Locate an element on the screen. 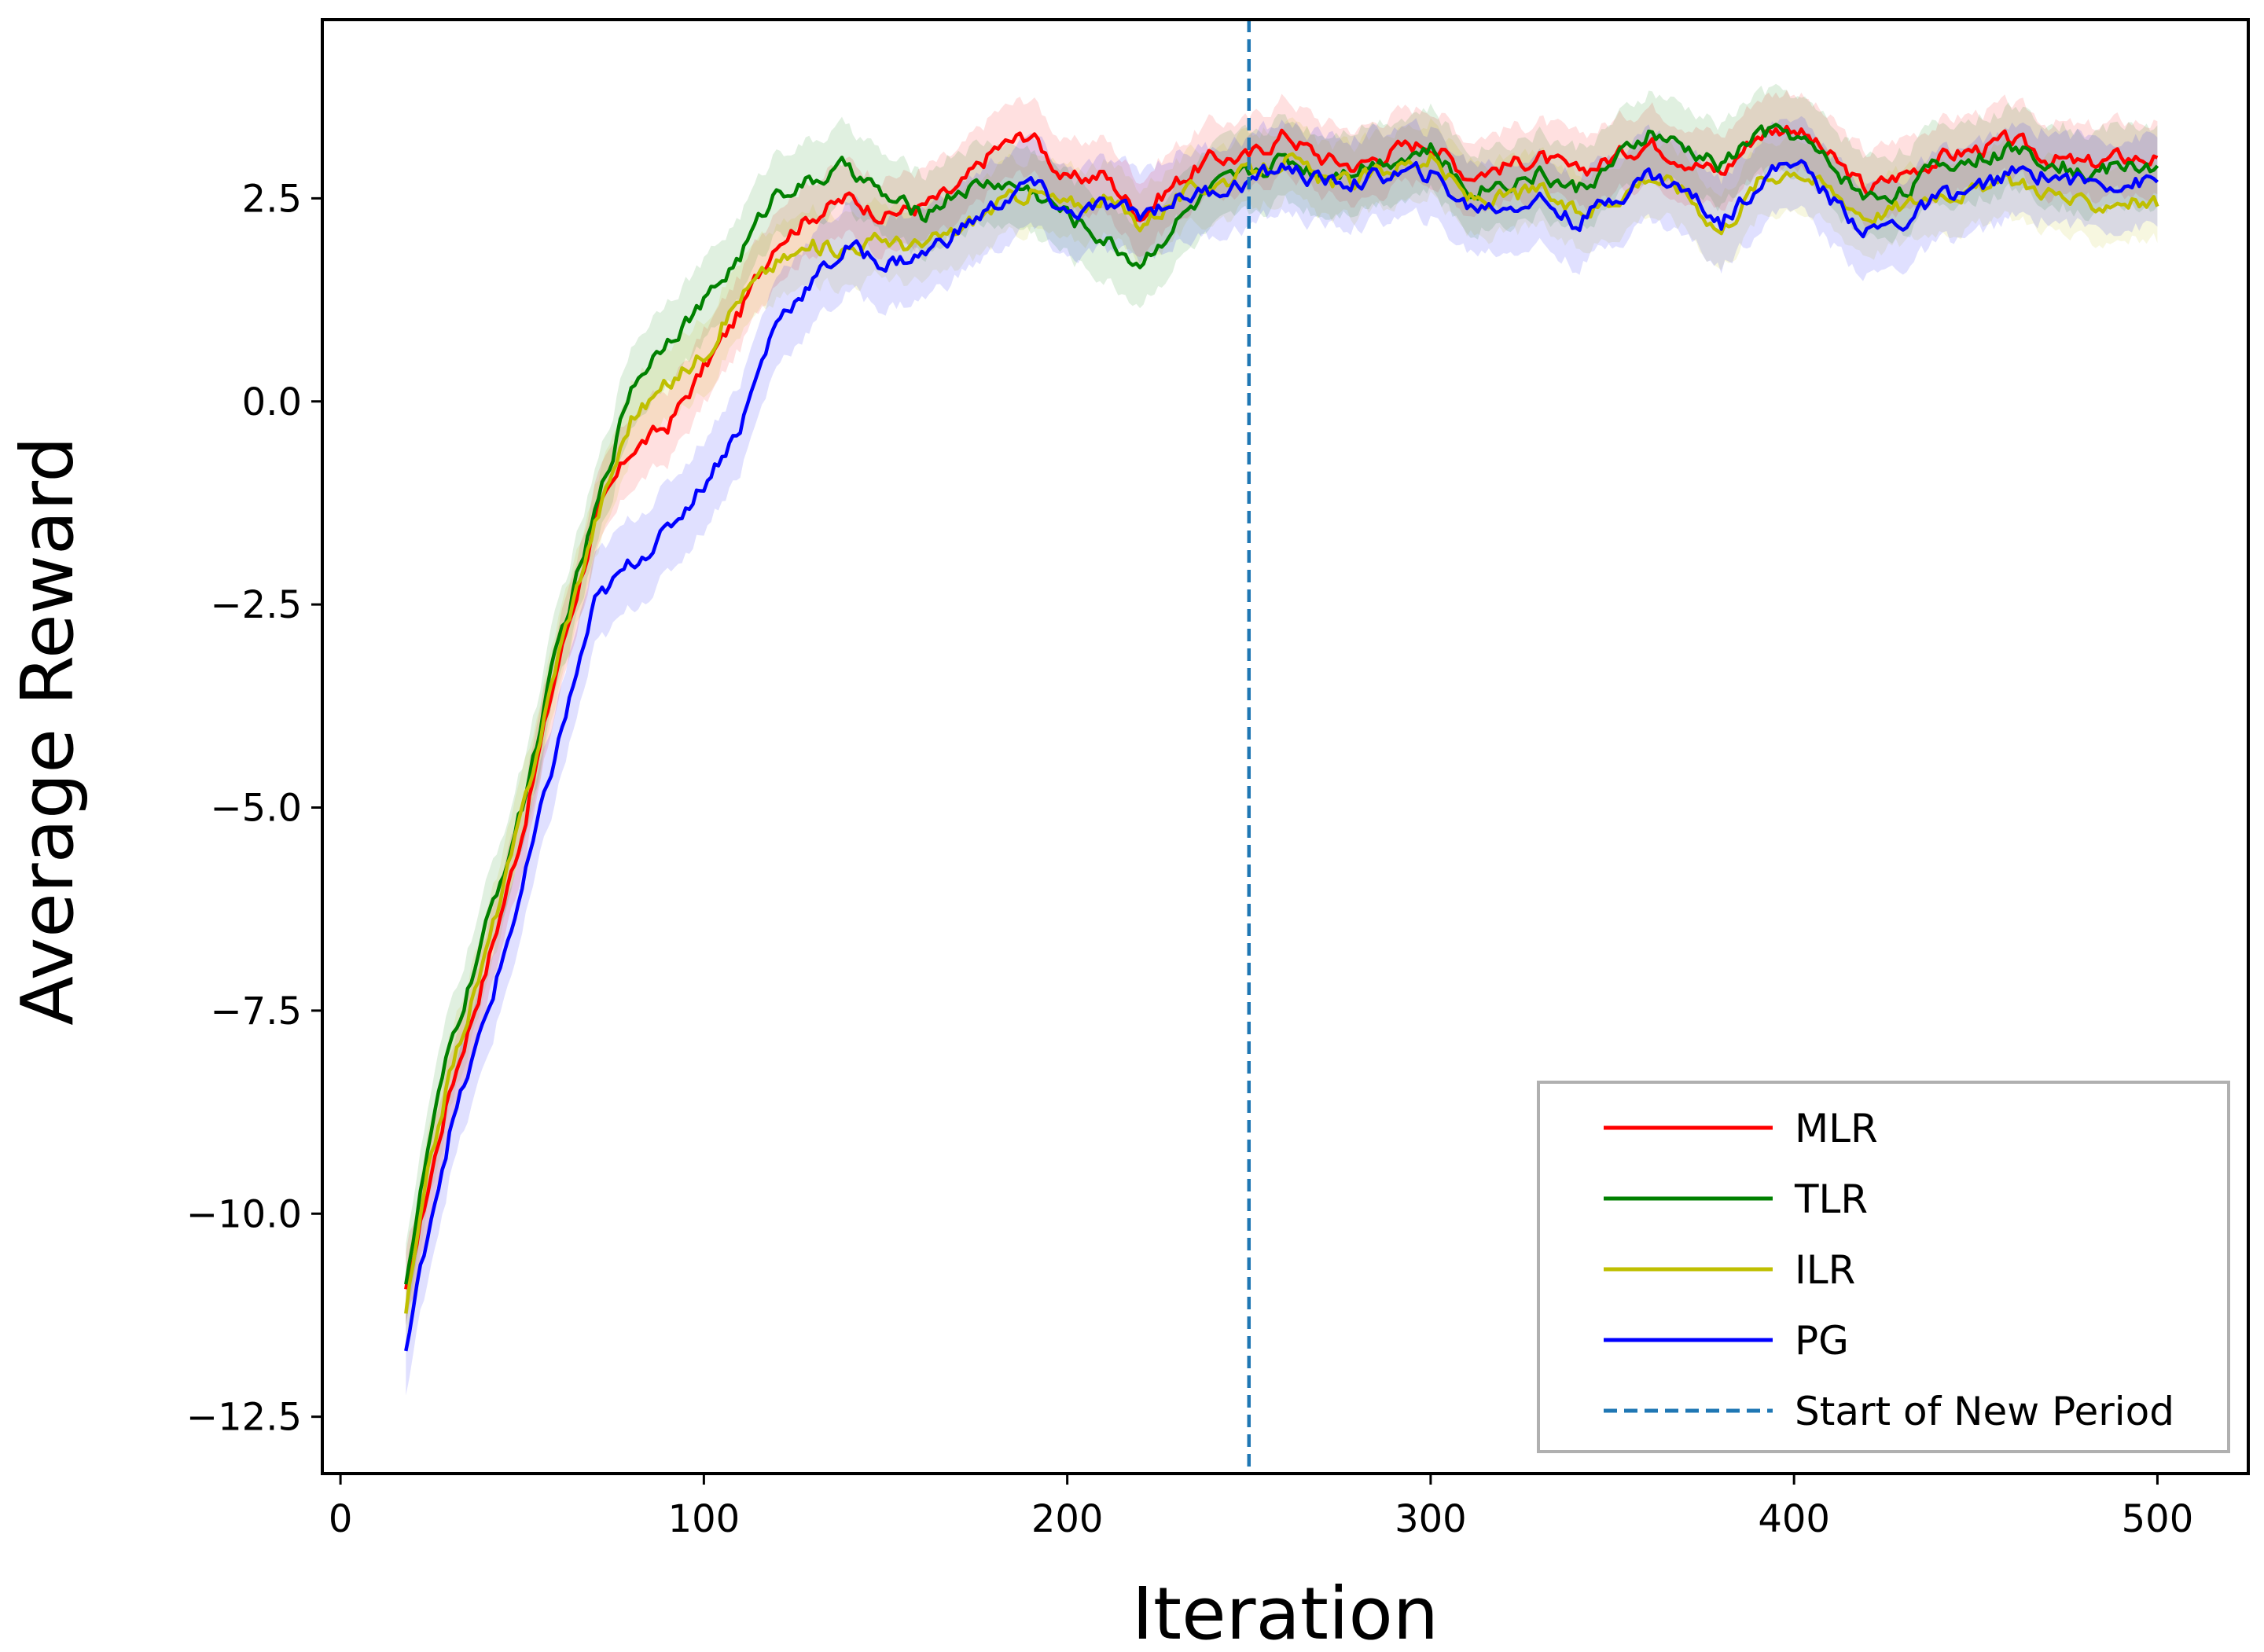  legend-label: PG is located at coordinates (1822, 1341).